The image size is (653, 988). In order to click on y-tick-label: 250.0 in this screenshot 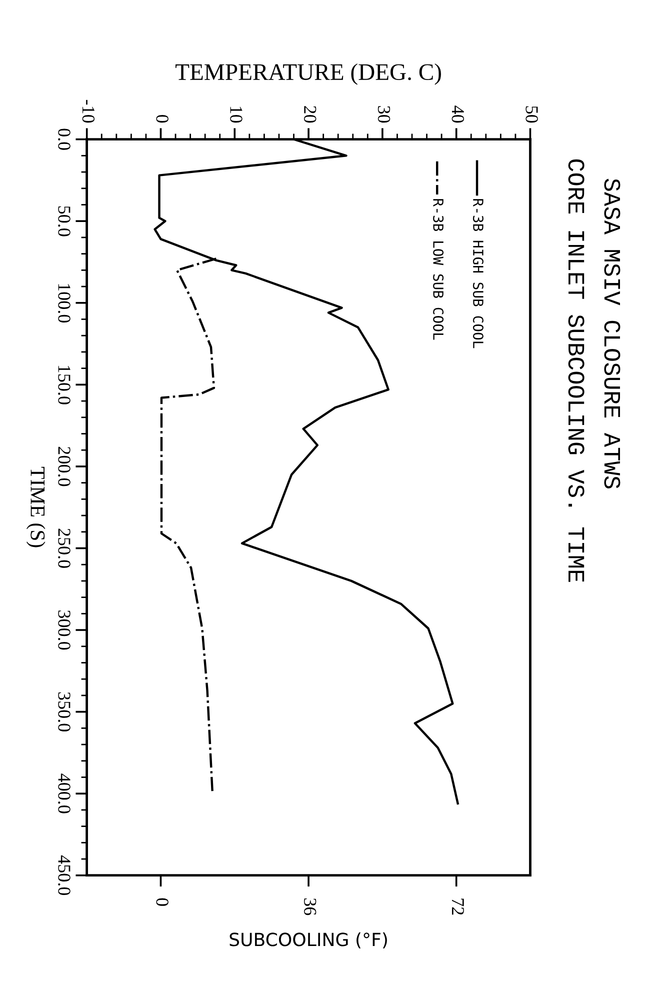, I will do `click(64, 548)`.